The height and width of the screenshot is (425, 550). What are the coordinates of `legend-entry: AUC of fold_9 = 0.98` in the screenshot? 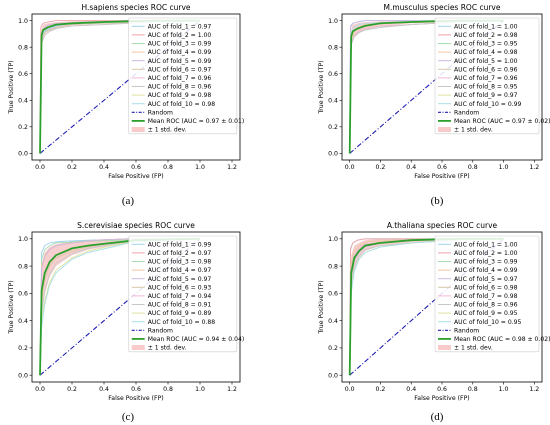 It's located at (180, 95).